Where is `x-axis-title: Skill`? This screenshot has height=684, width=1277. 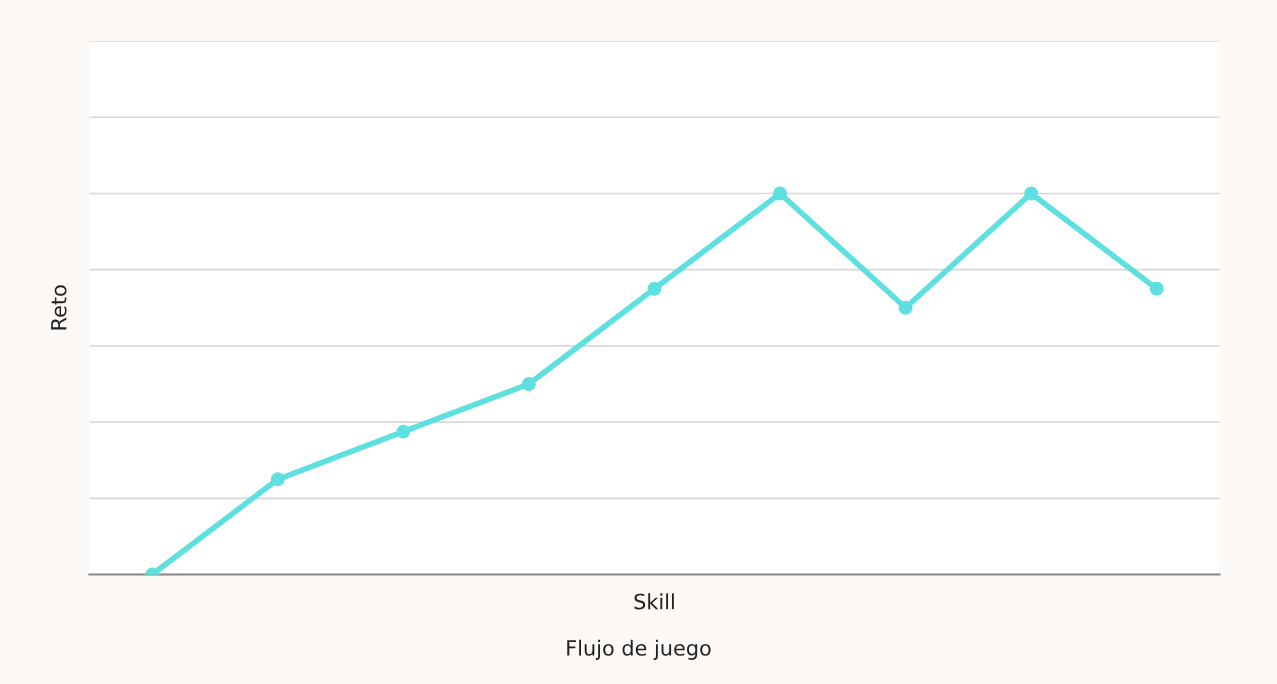
x-axis-title: Skill is located at coordinates (654, 601).